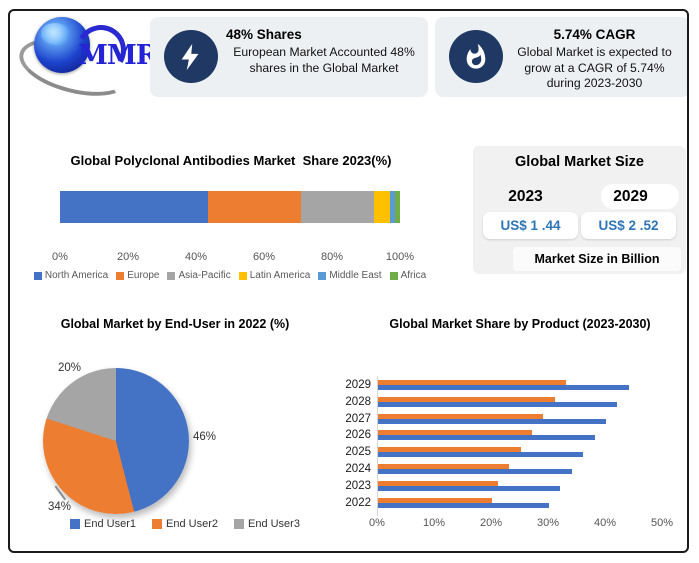  I want to click on bar-2022-series-blue, so click(463, 505).